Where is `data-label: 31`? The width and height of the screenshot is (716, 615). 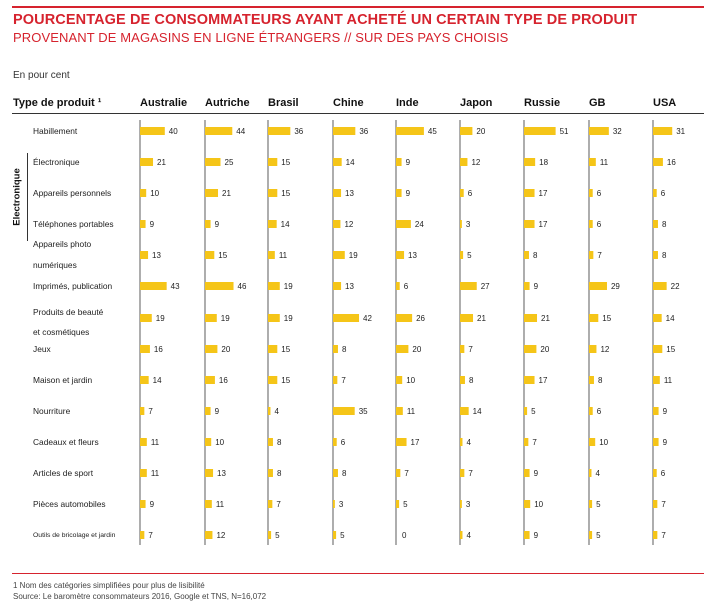 data-label: 31 is located at coordinates (680, 131).